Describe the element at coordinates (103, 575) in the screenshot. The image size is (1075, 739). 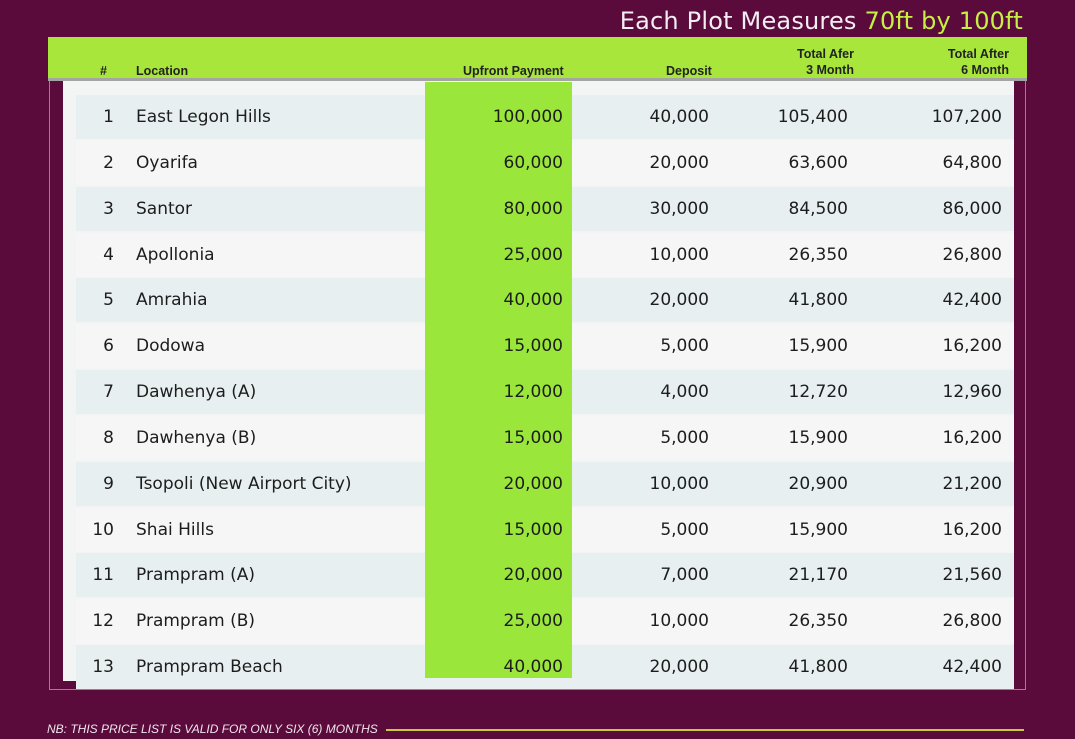
I see `row-number: 11` at that location.